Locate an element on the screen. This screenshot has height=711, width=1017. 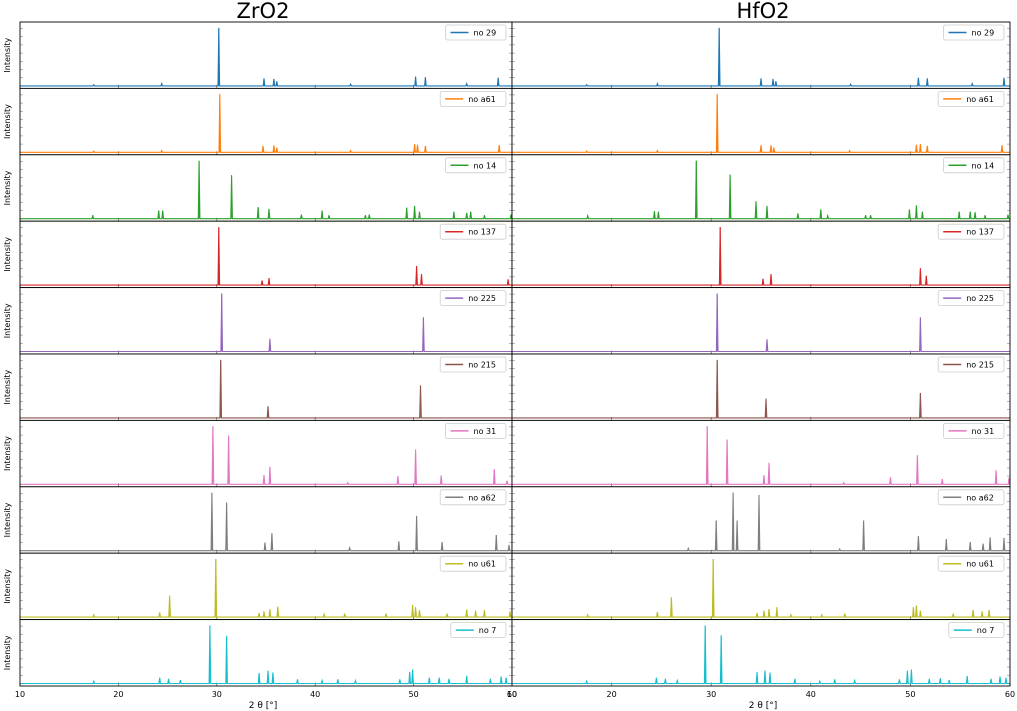
x-tick-label: 60 is located at coordinates (512, 694).